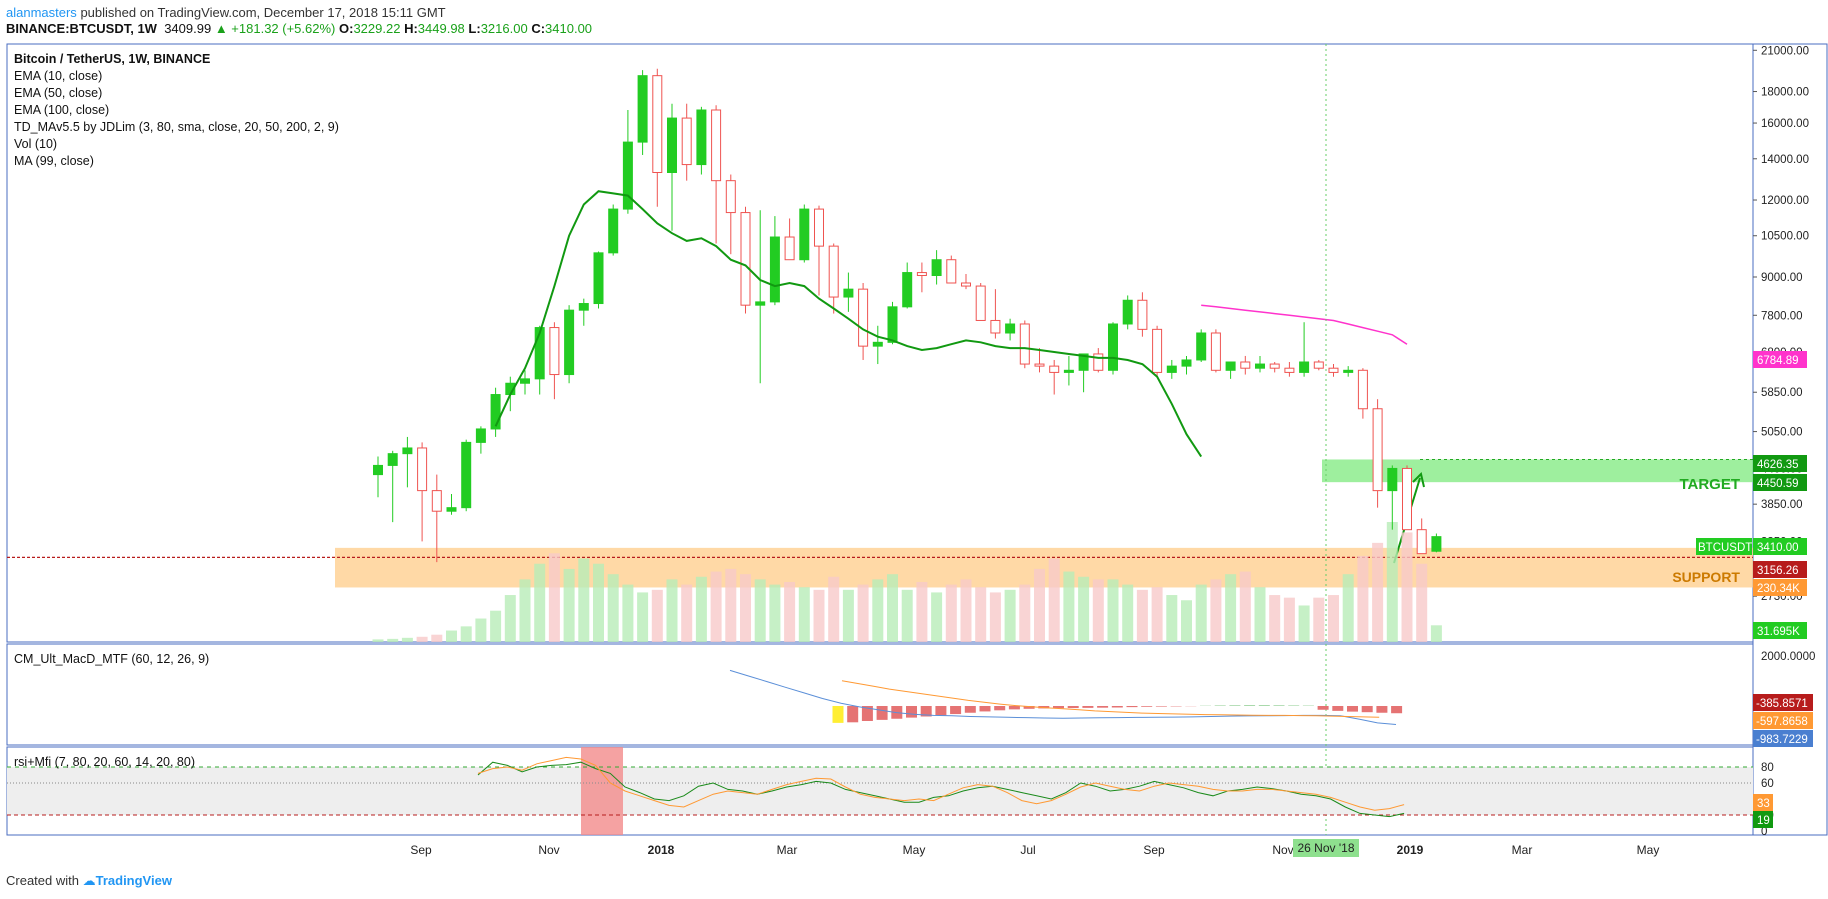 The height and width of the screenshot is (899, 1828). I want to click on high-value: 3449.98, so click(441, 28).